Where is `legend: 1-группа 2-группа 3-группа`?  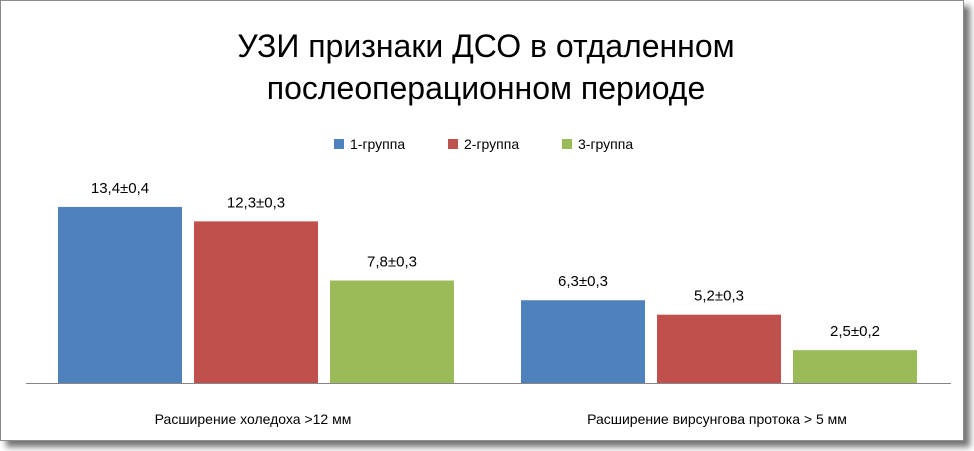 legend: 1-группа 2-группа 3-группа is located at coordinates (483, 144).